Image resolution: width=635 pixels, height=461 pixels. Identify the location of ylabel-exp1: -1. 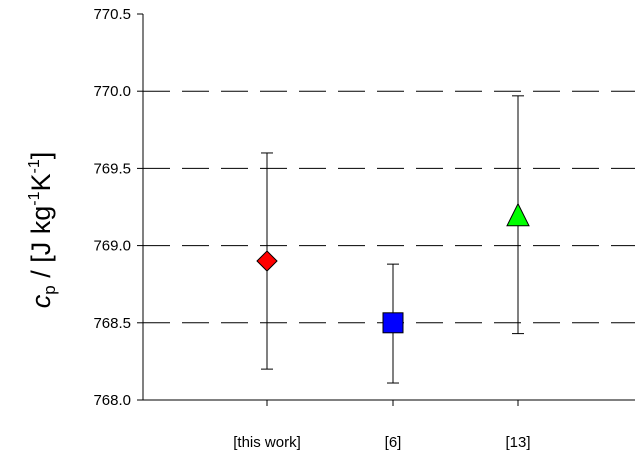
(34, 198).